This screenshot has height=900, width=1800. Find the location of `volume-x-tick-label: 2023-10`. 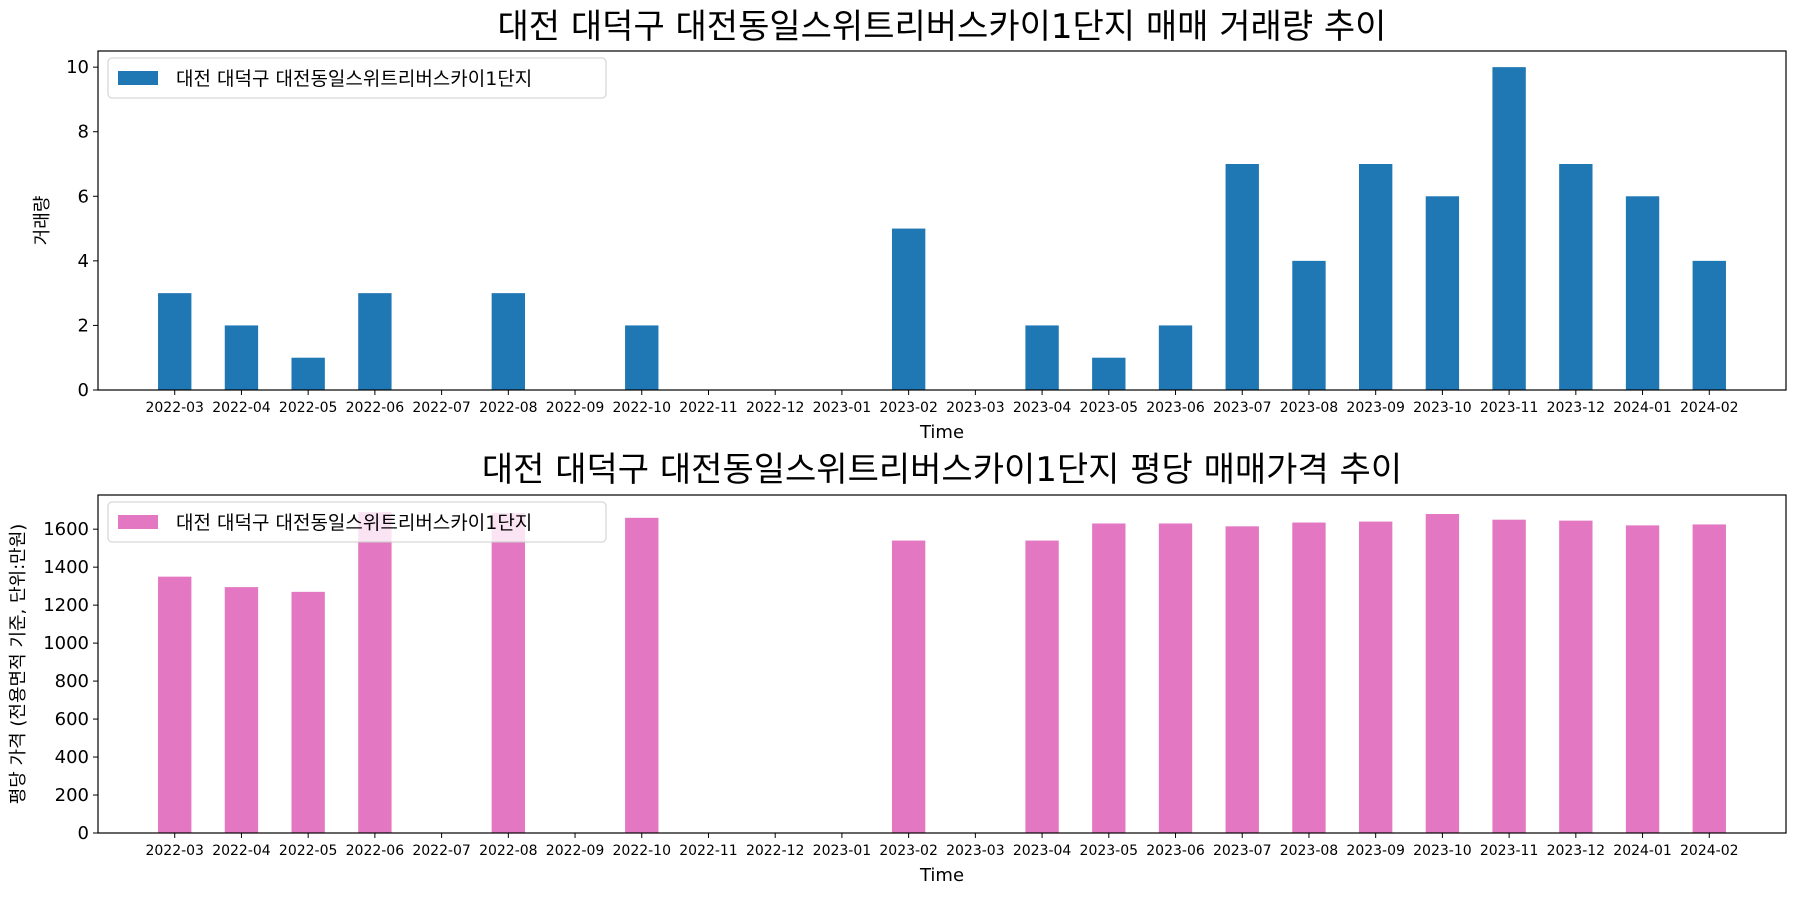

volume-x-tick-label: 2023-10 is located at coordinates (1442, 408).